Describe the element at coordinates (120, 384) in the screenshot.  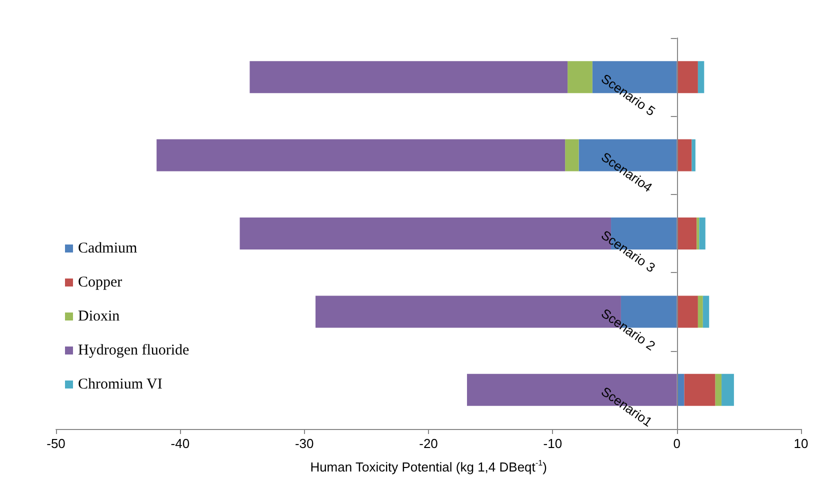
I see `legend-label: Chromium VI` at that location.